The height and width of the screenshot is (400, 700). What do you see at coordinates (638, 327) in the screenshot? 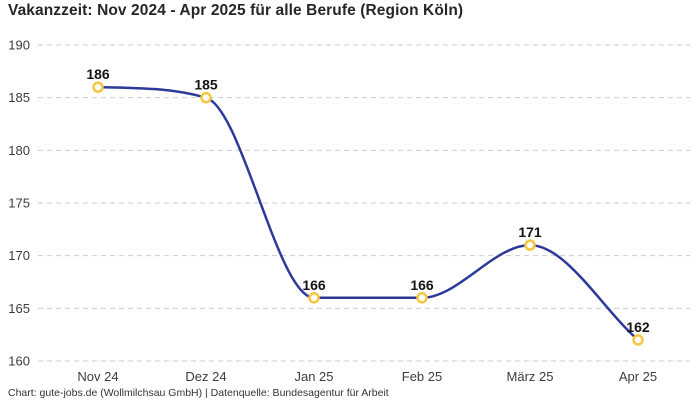
I see `data-point-label: 162` at bounding box center [638, 327].